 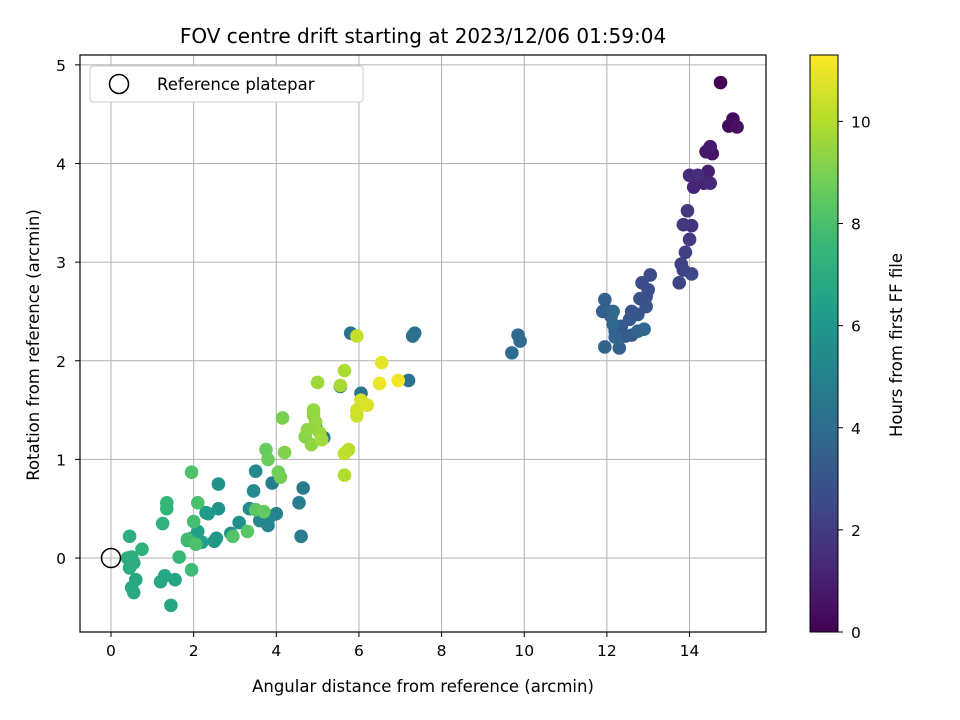 What do you see at coordinates (896, 345) in the screenshot?
I see `colorbar-label: Hours from first FF file` at bounding box center [896, 345].